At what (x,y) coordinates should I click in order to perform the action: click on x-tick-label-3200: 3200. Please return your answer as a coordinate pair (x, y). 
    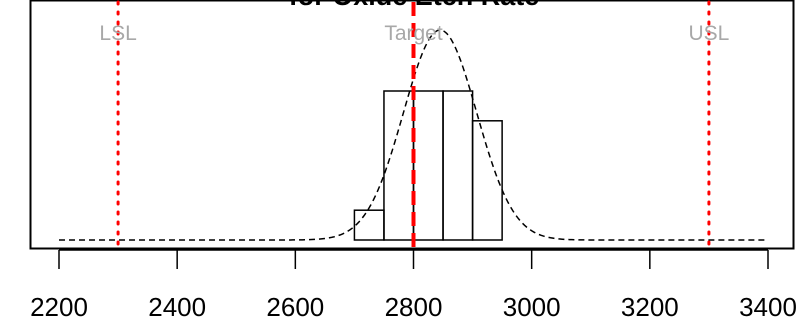
    Looking at the image, I should click on (650, 307).